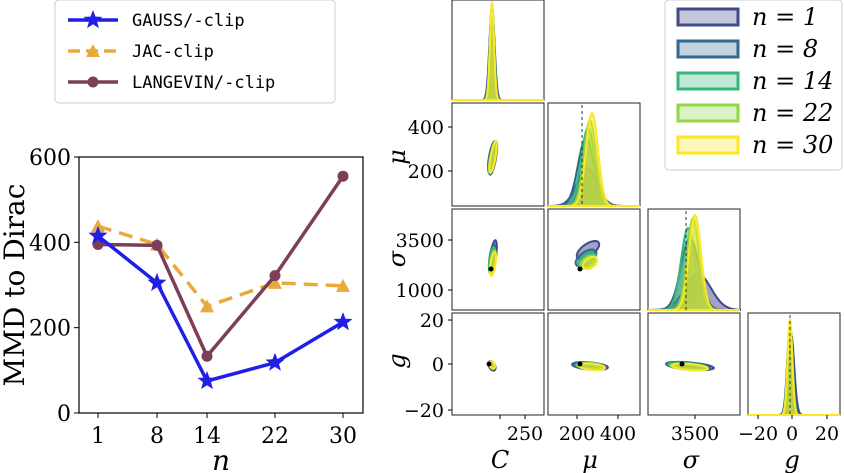 The height and width of the screenshot is (473, 844). I want to click on sigma-ytick: 1000, so click(420, 291).